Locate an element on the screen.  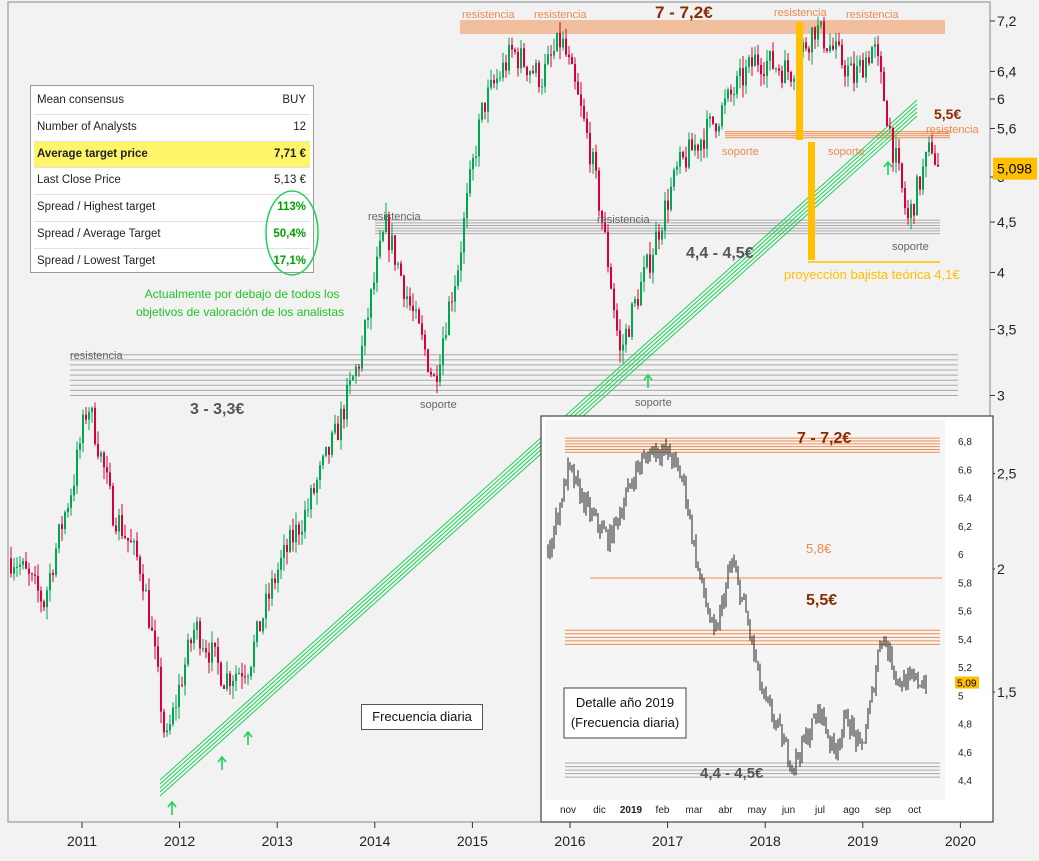
zone-label-33: 3 - 3,3€ is located at coordinates (217, 409).